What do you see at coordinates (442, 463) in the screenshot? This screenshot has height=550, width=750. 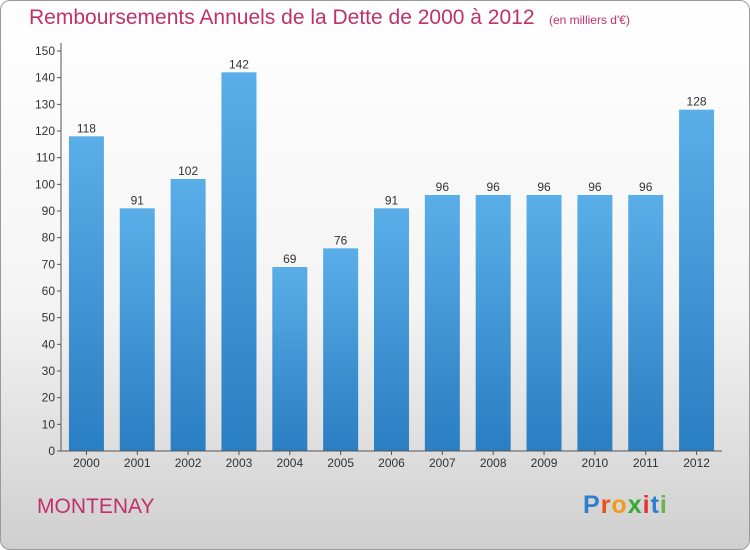 I see `x-tick-label: 2007` at bounding box center [442, 463].